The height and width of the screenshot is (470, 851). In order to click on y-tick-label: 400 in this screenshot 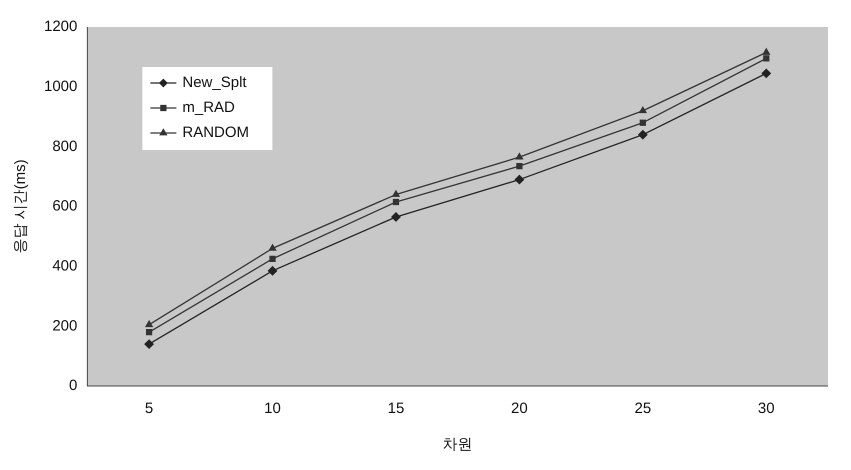, I will do `click(65, 265)`.